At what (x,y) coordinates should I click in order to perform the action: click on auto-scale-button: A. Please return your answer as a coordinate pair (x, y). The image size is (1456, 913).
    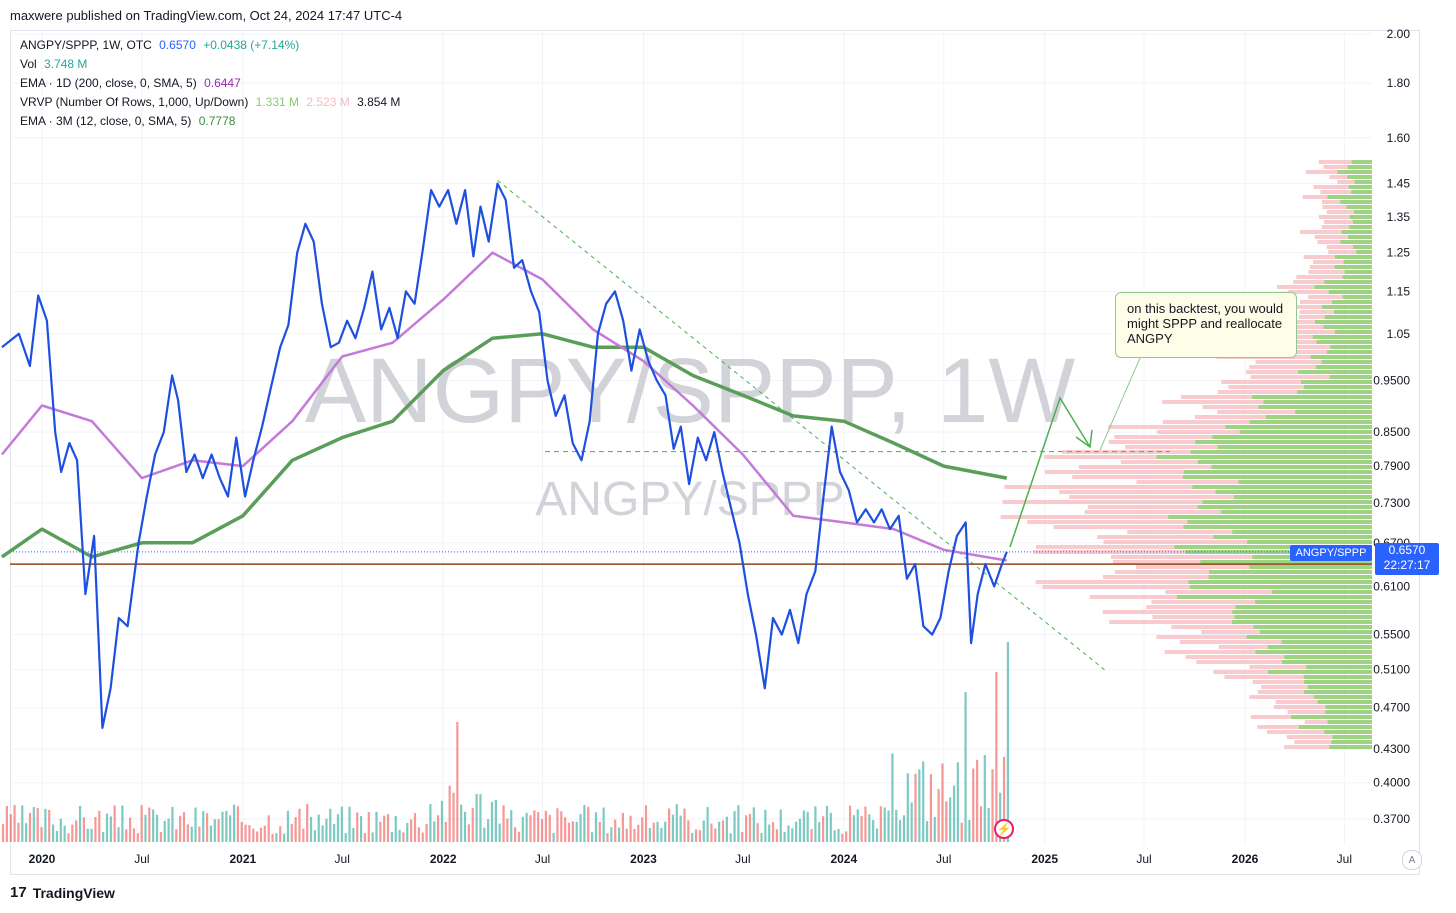
    Looking at the image, I should click on (1412, 860).